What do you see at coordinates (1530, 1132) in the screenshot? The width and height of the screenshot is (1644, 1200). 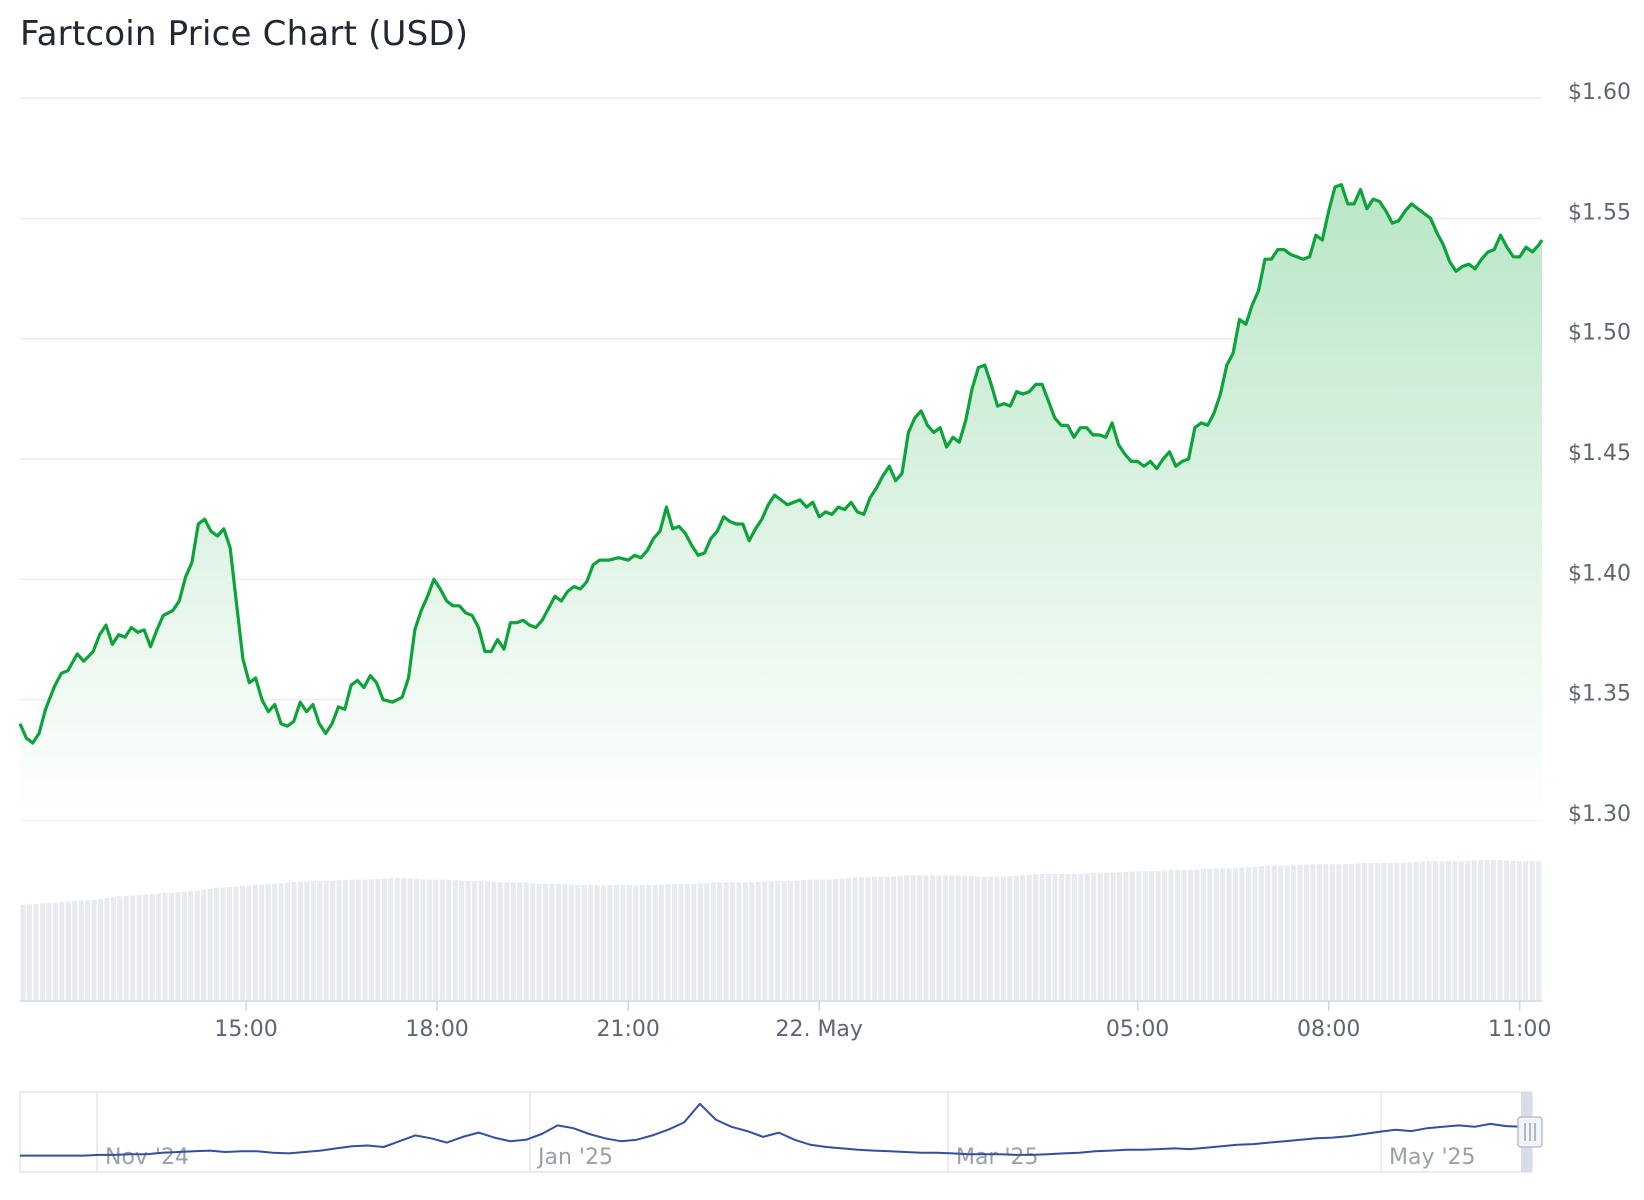 I see `navigator-handle` at bounding box center [1530, 1132].